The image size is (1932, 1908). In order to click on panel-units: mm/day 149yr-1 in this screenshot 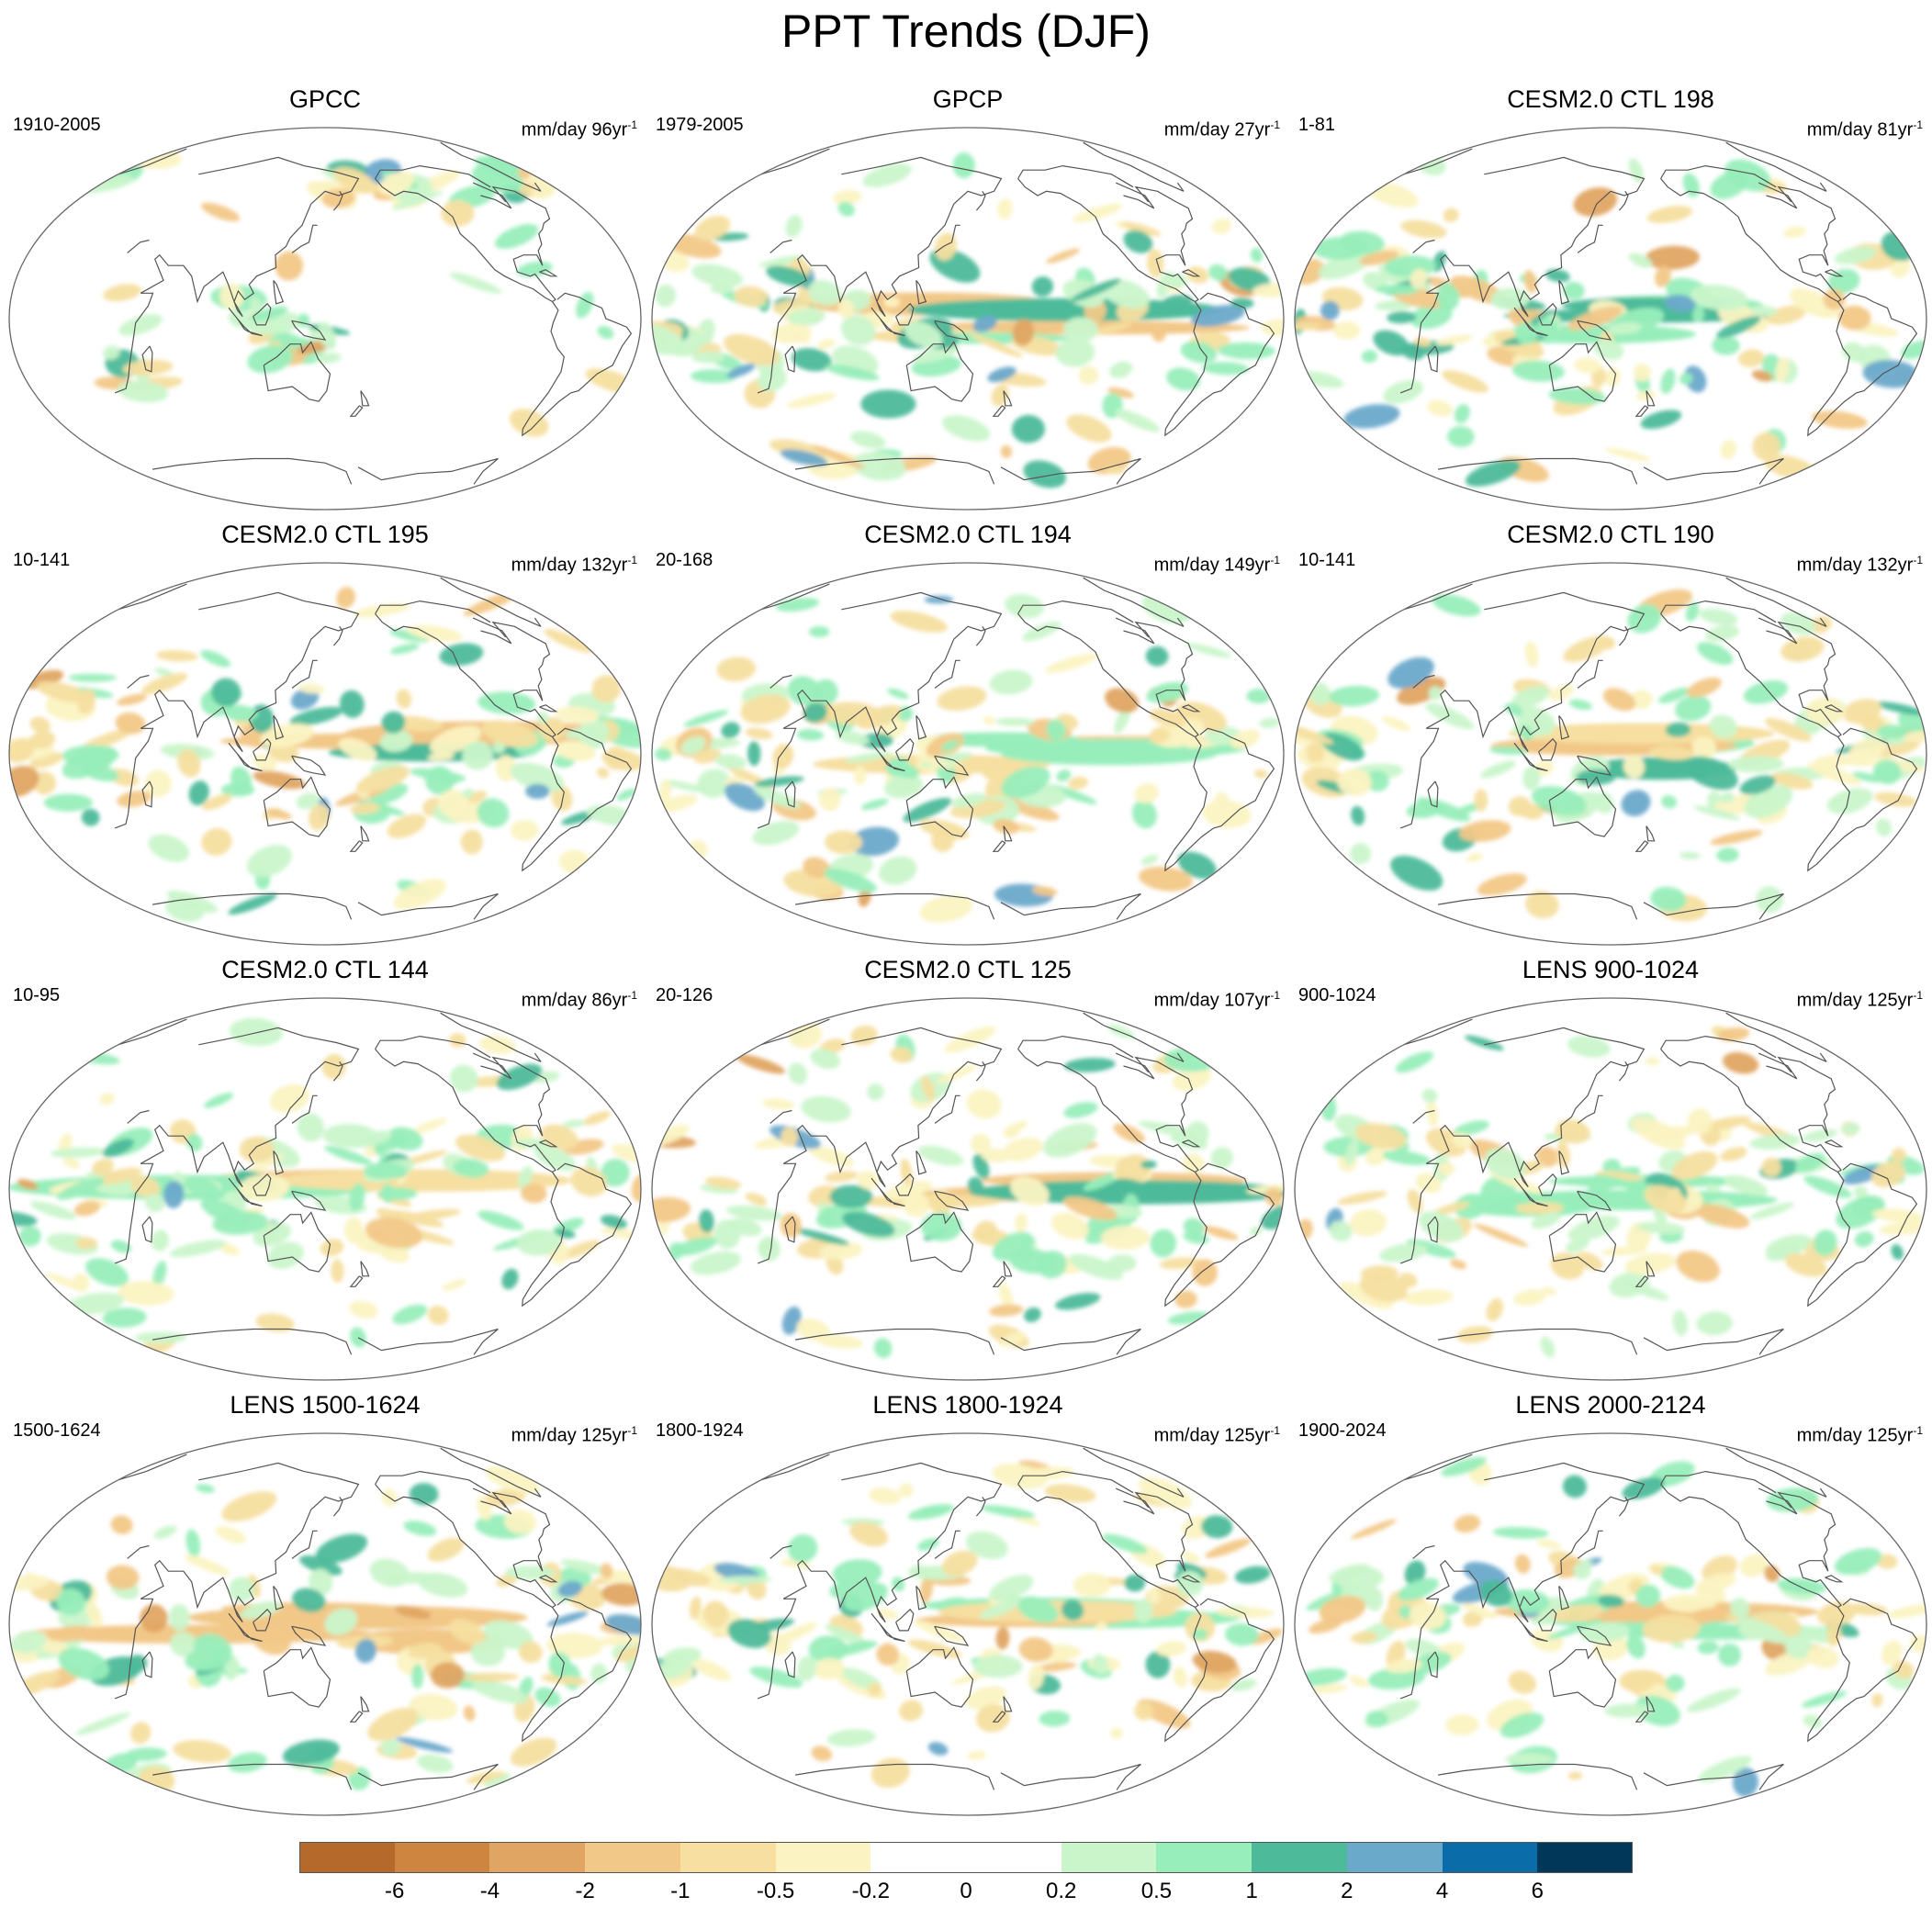, I will do `click(1217, 563)`.